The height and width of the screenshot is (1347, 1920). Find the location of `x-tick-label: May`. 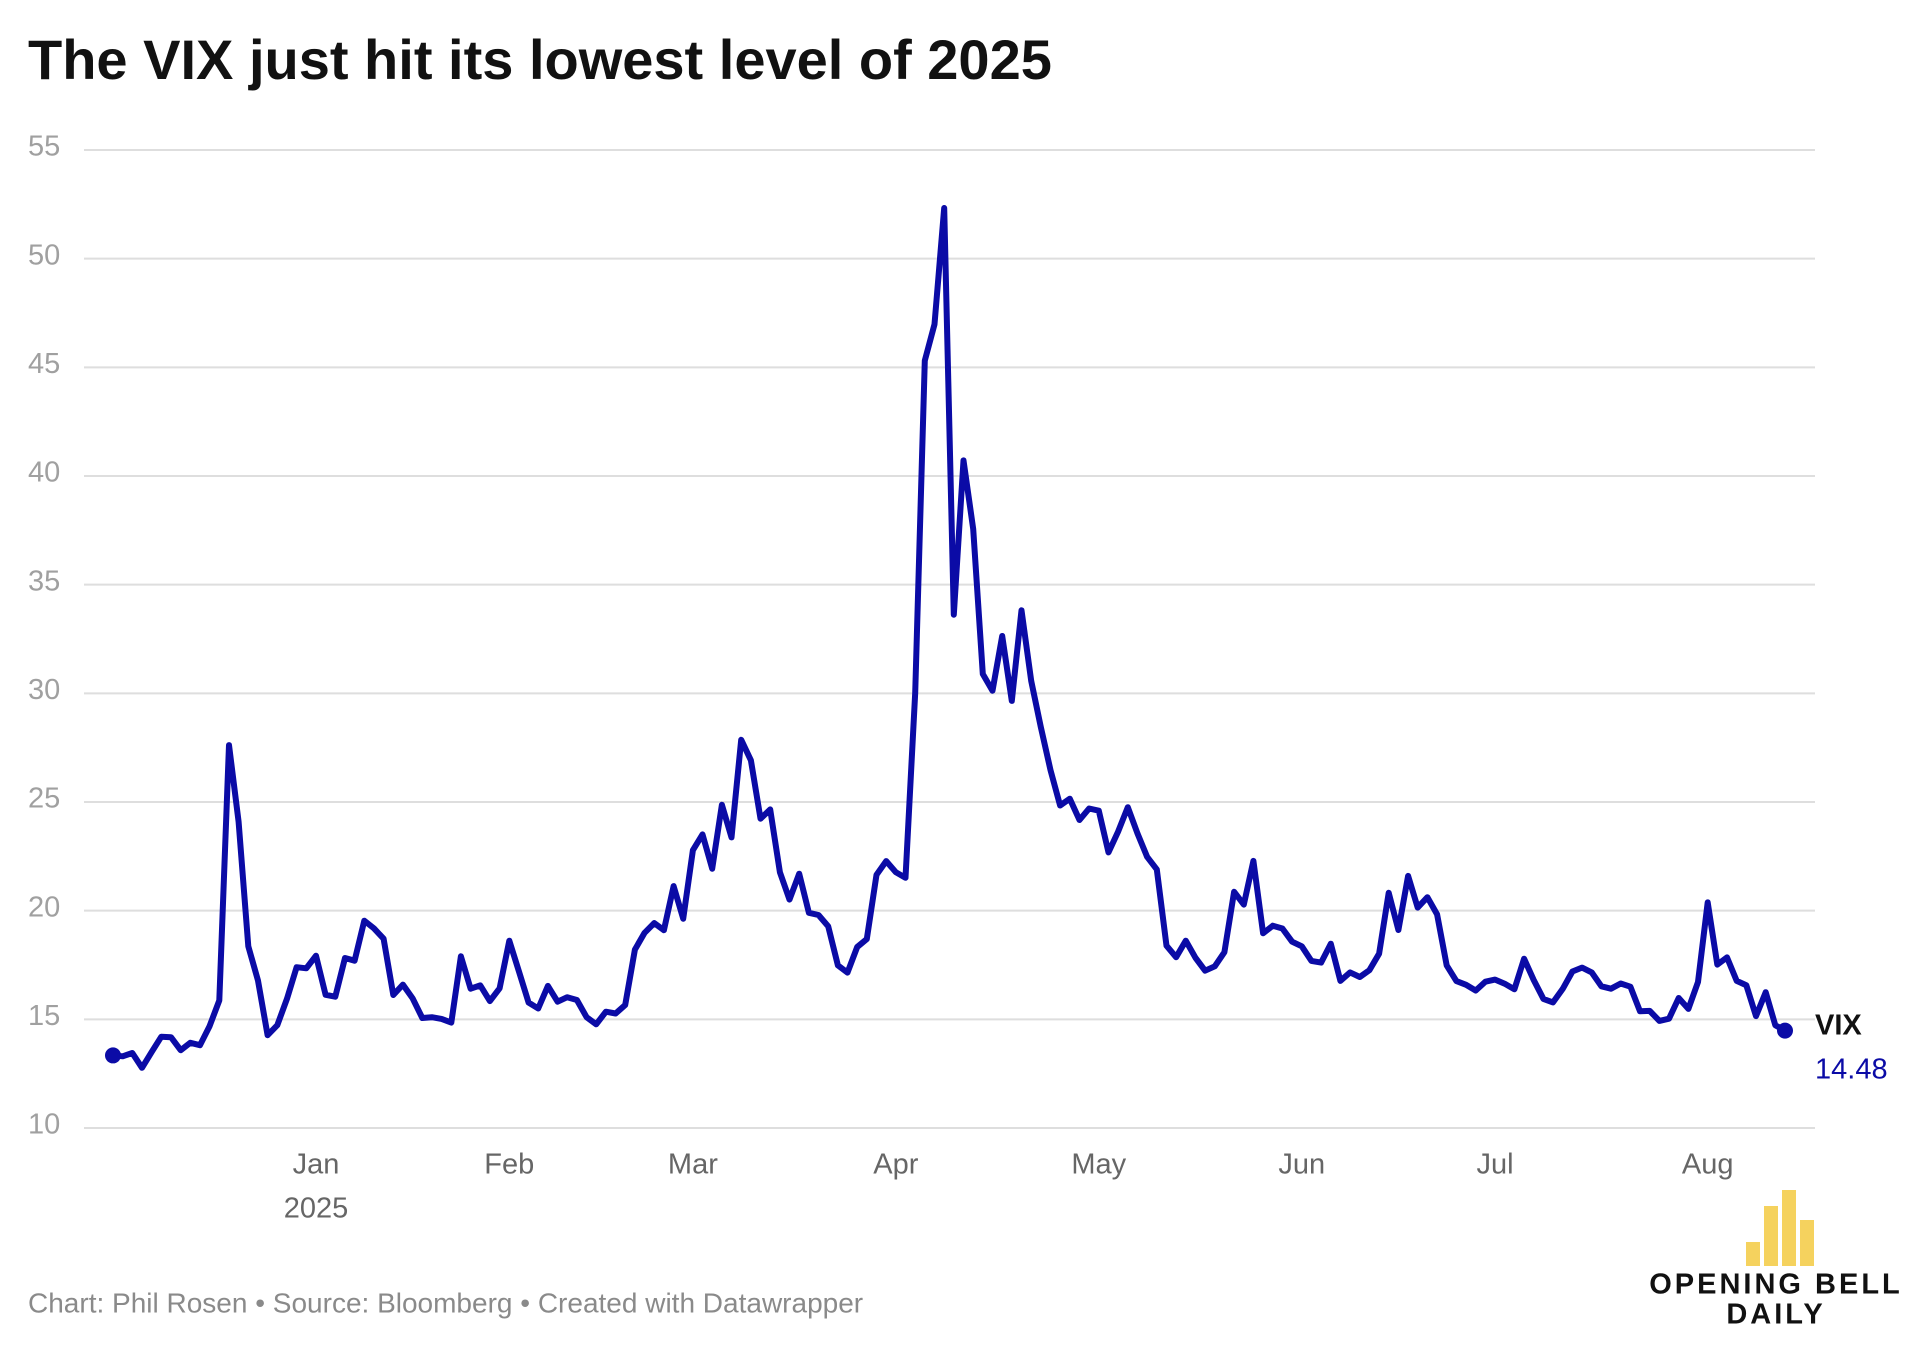

x-tick-label: May is located at coordinates (1098, 1165).